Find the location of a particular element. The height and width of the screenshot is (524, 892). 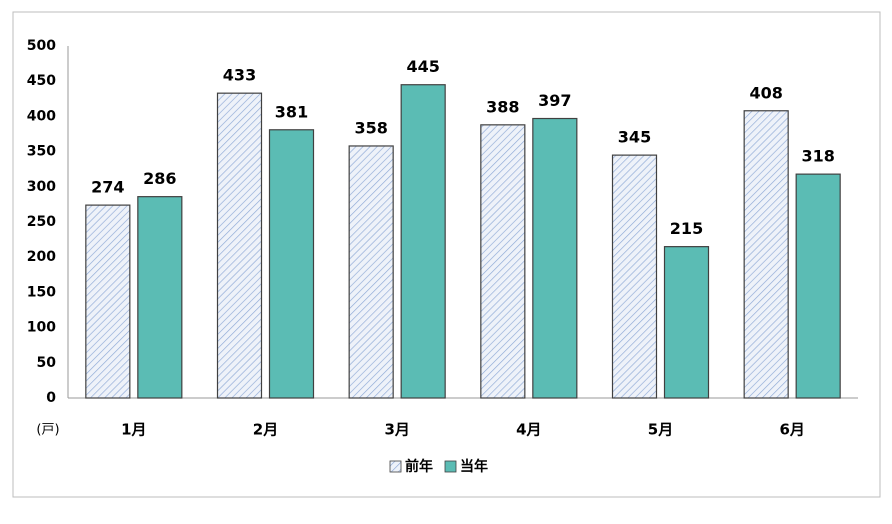

x-tick-label: 2月 is located at coordinates (265, 430).